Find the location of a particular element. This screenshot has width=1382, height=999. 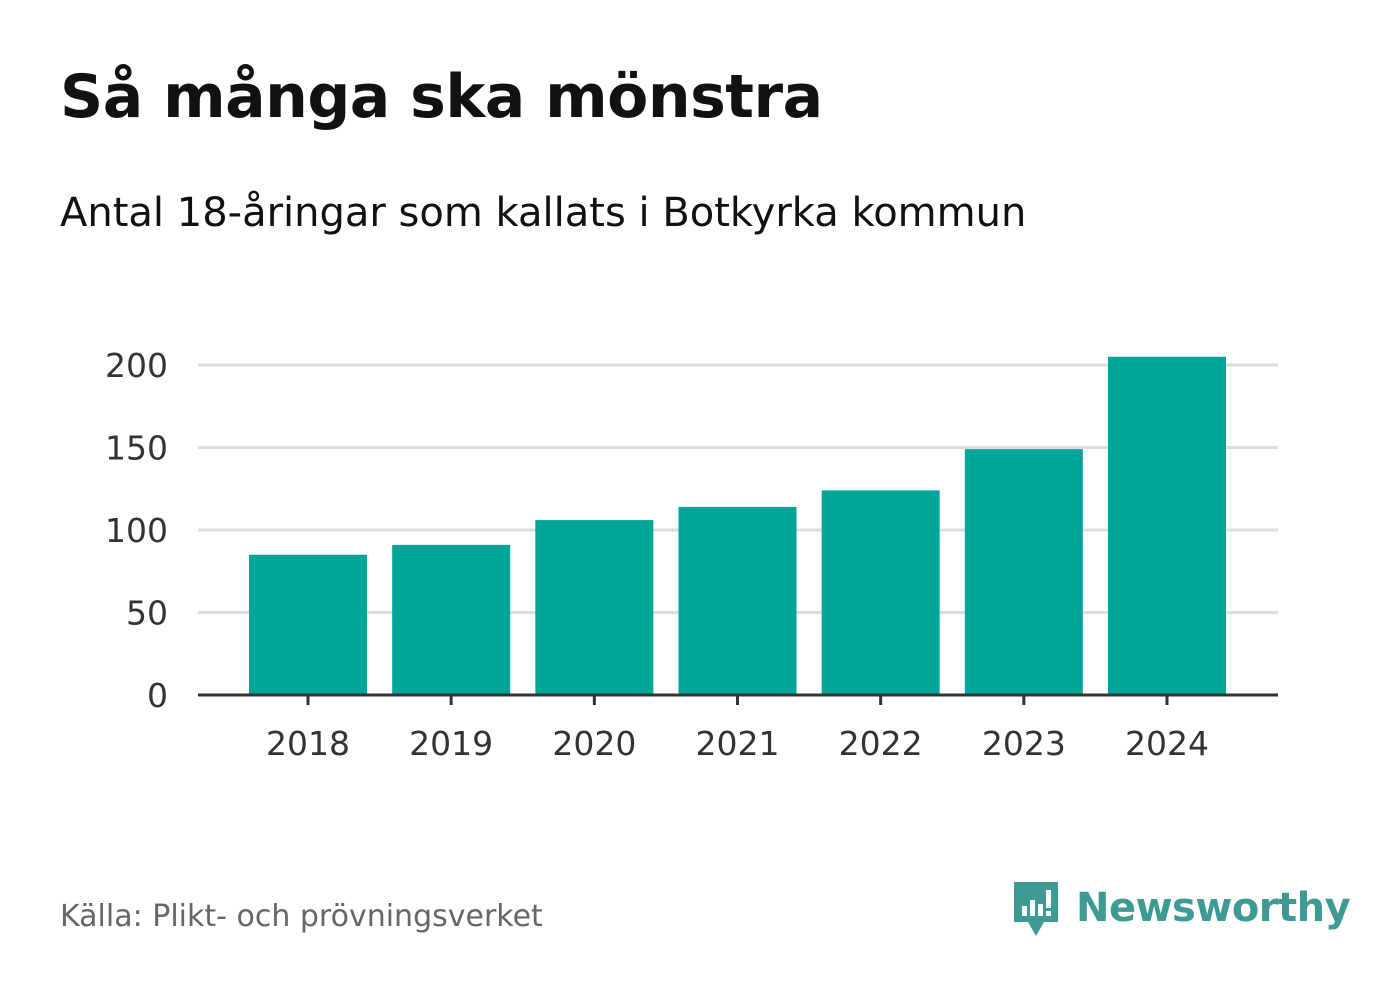

source-note: Källa: Plikt- och prövningsverket is located at coordinates (301, 916).